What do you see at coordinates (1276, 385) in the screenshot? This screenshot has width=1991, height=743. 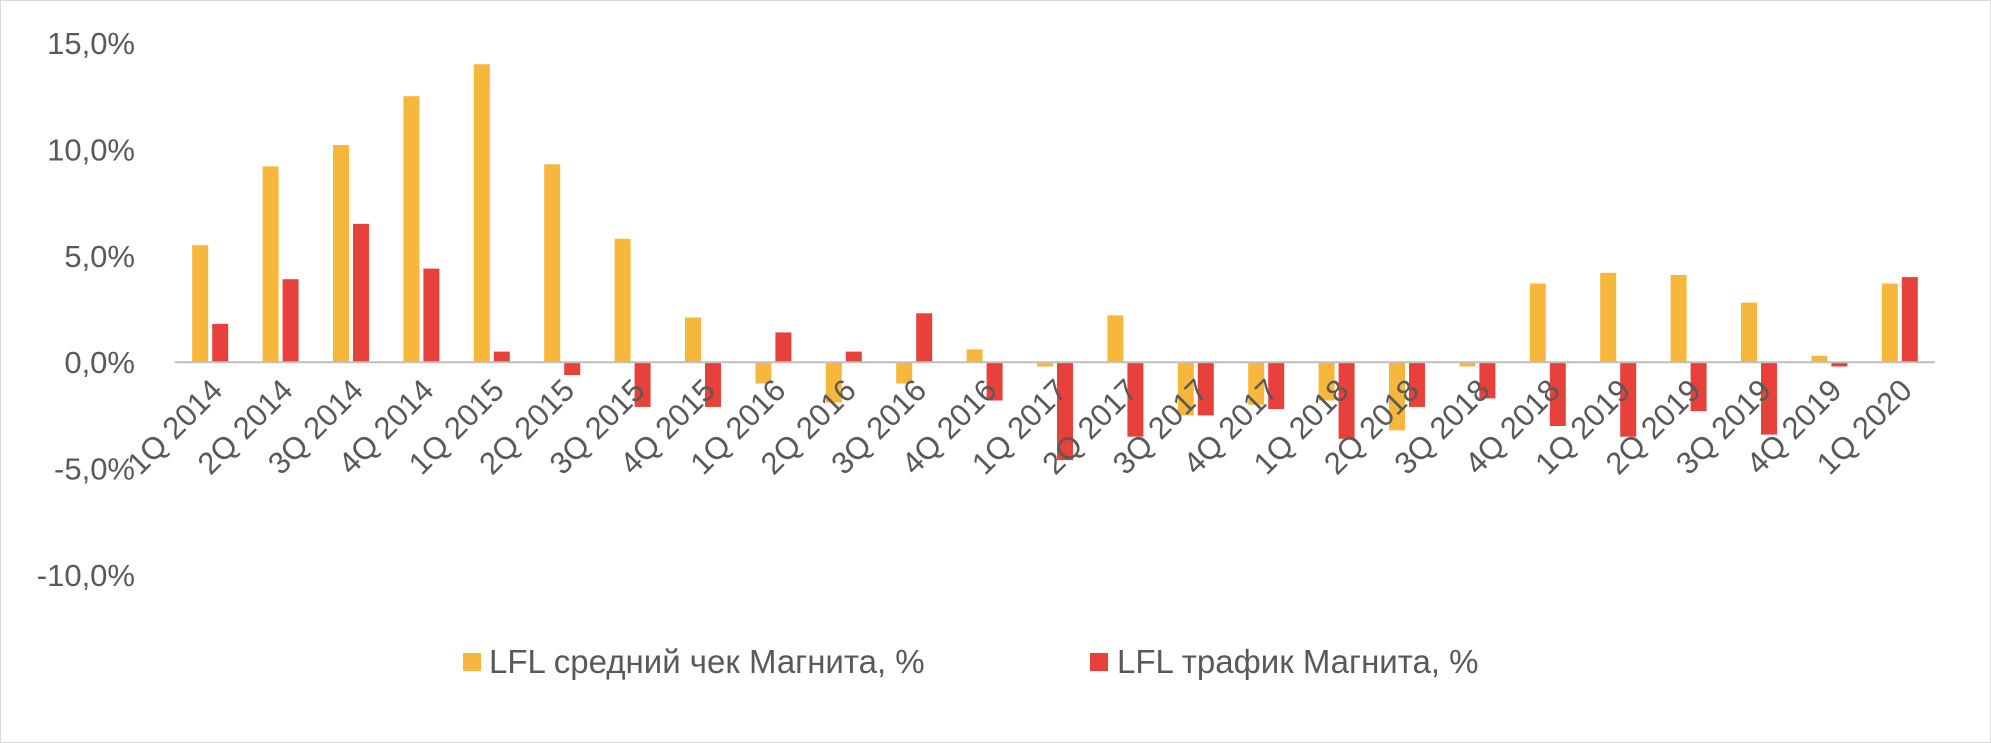 I see `bar-traffic-4q-2017` at bounding box center [1276, 385].